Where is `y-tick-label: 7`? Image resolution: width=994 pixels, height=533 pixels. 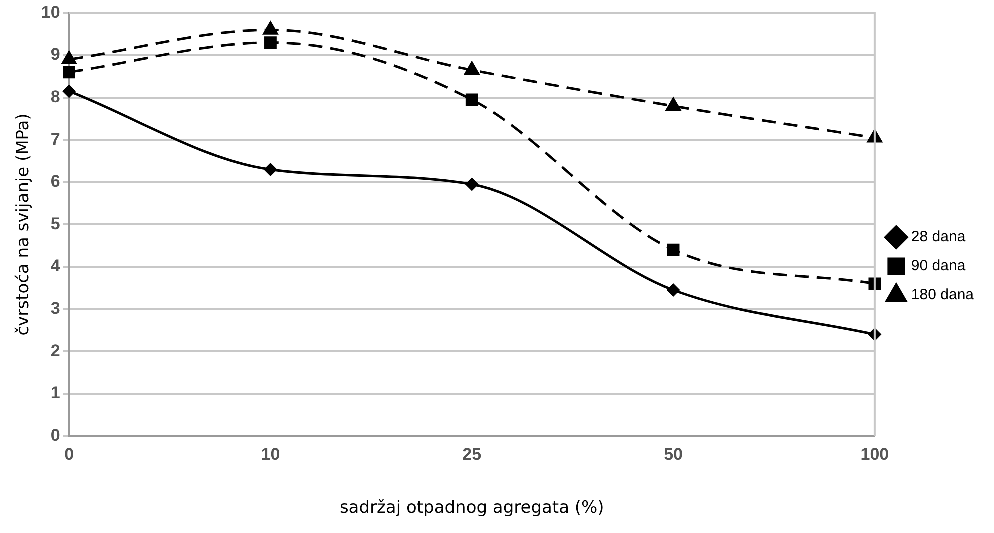 y-tick-label: 7 is located at coordinates (55, 139).